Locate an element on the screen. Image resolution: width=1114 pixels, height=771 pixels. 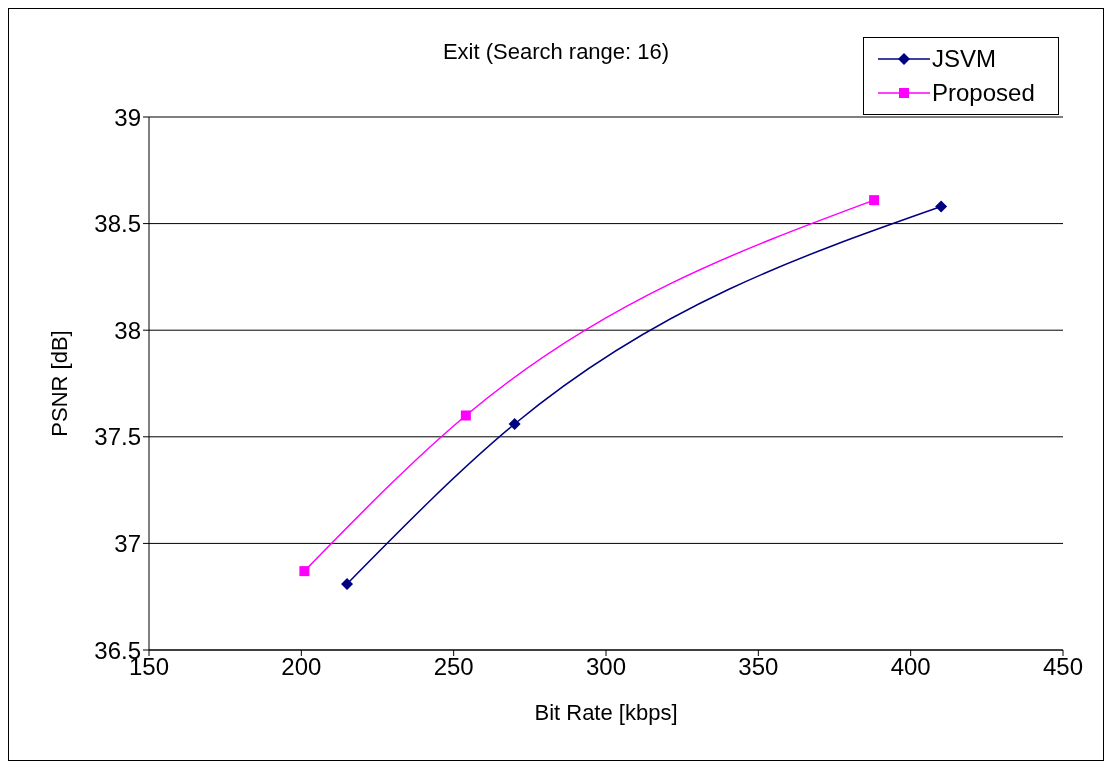
x-tick-label: 250 is located at coordinates (453, 667).